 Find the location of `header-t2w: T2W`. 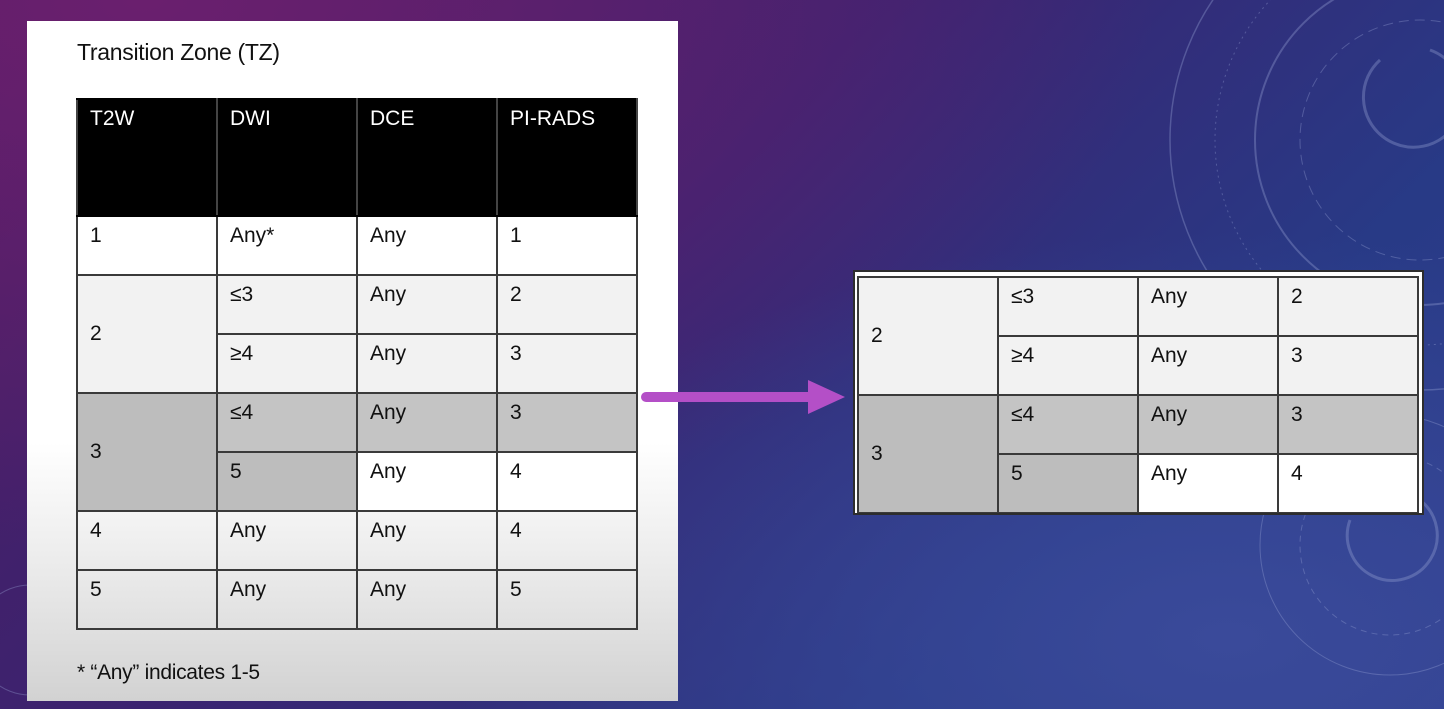

header-t2w: T2W is located at coordinates (147, 157).